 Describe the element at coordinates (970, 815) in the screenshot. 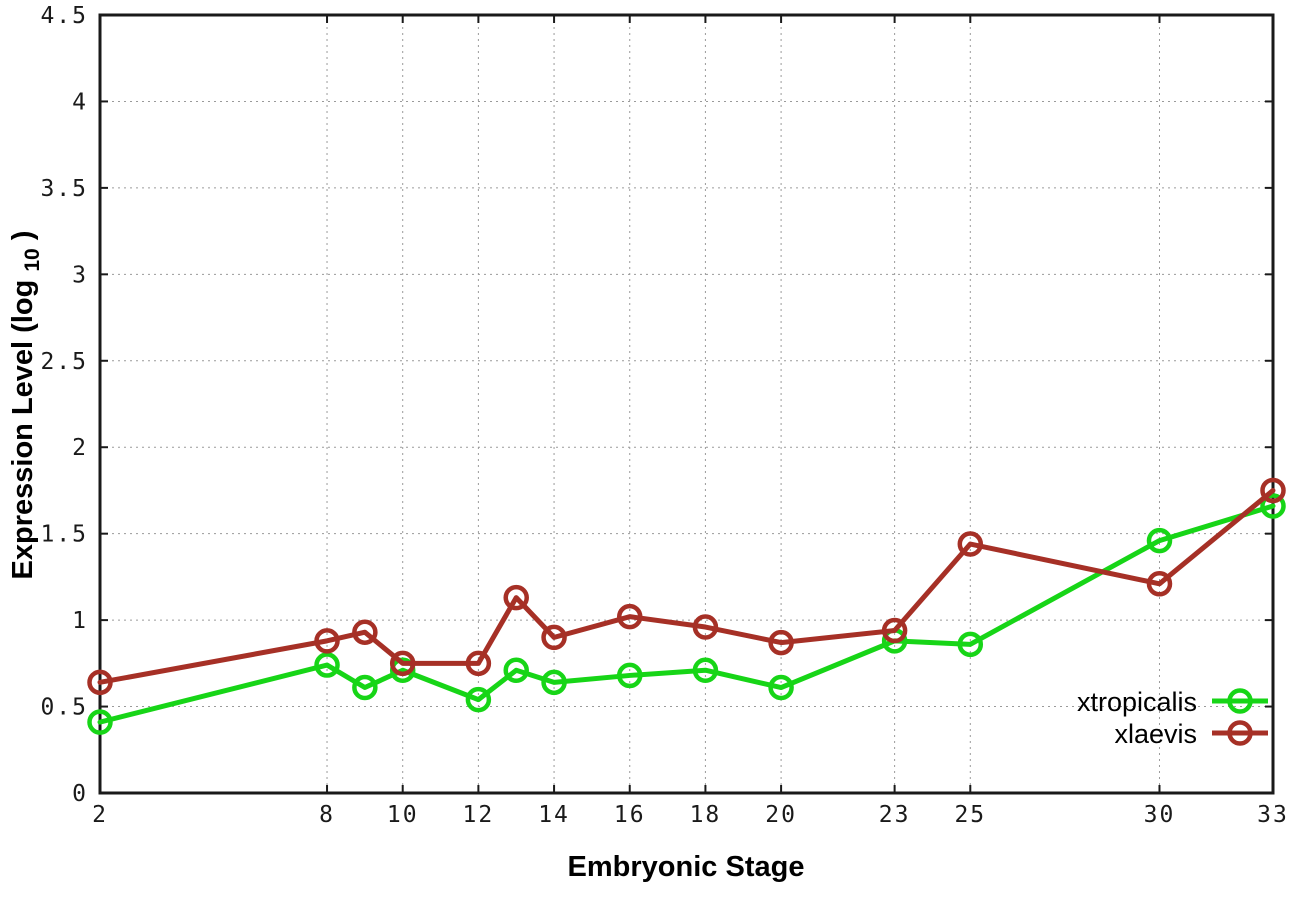

I see `x-tick-label: 25` at that location.